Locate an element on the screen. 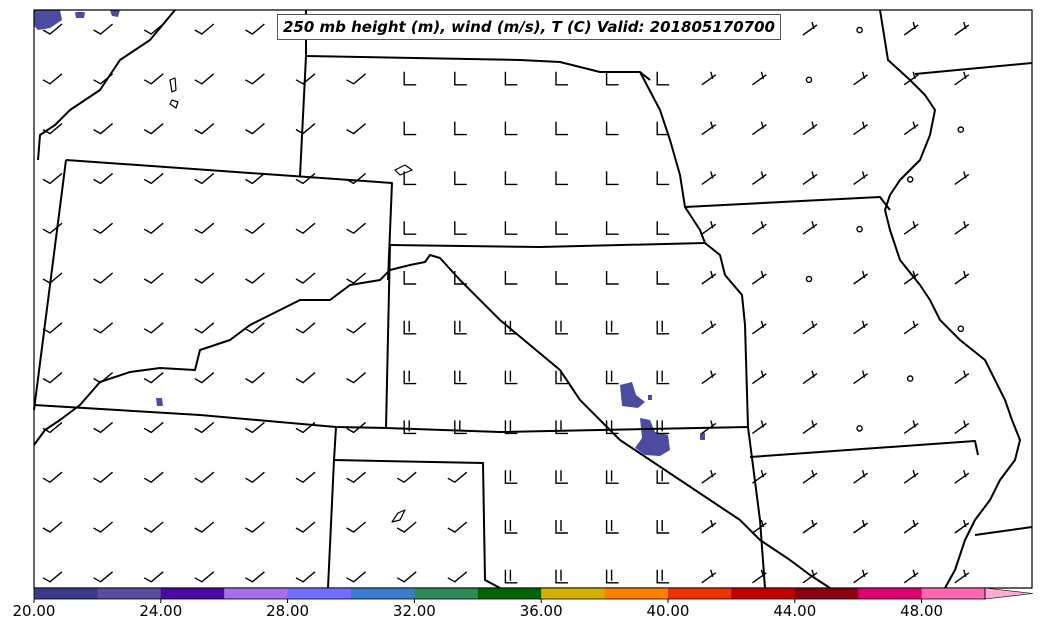 Image resolution: width=1041 pixels, height=633 pixels. colorbar-tick-label: 32.00 is located at coordinates (414, 611).